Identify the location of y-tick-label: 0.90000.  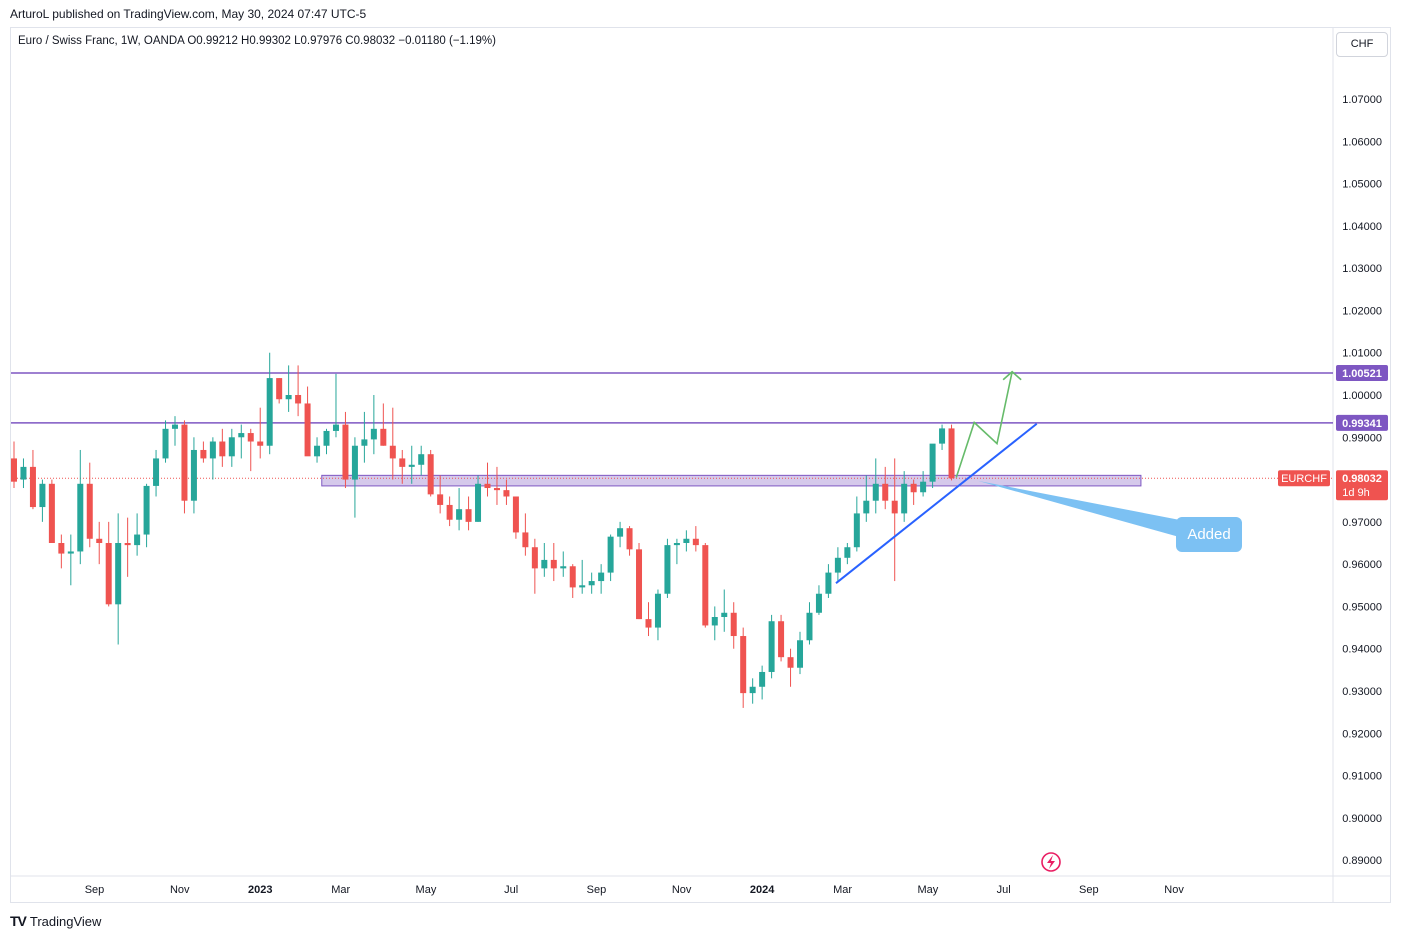
(1362, 819).